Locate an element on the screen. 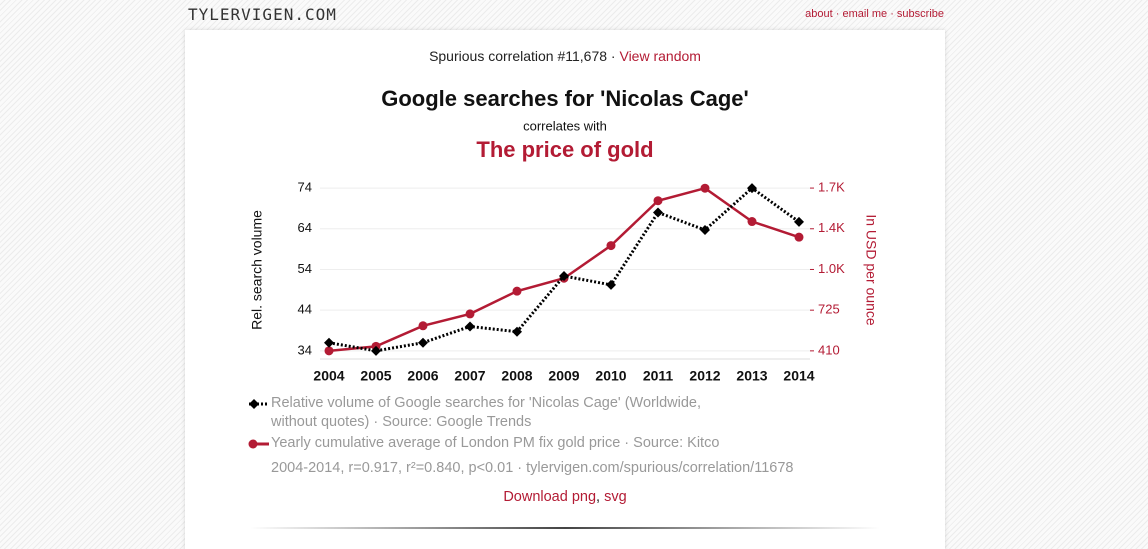 The height and width of the screenshot is (549, 1148). x-tick-label: 2011 is located at coordinates (658, 376).